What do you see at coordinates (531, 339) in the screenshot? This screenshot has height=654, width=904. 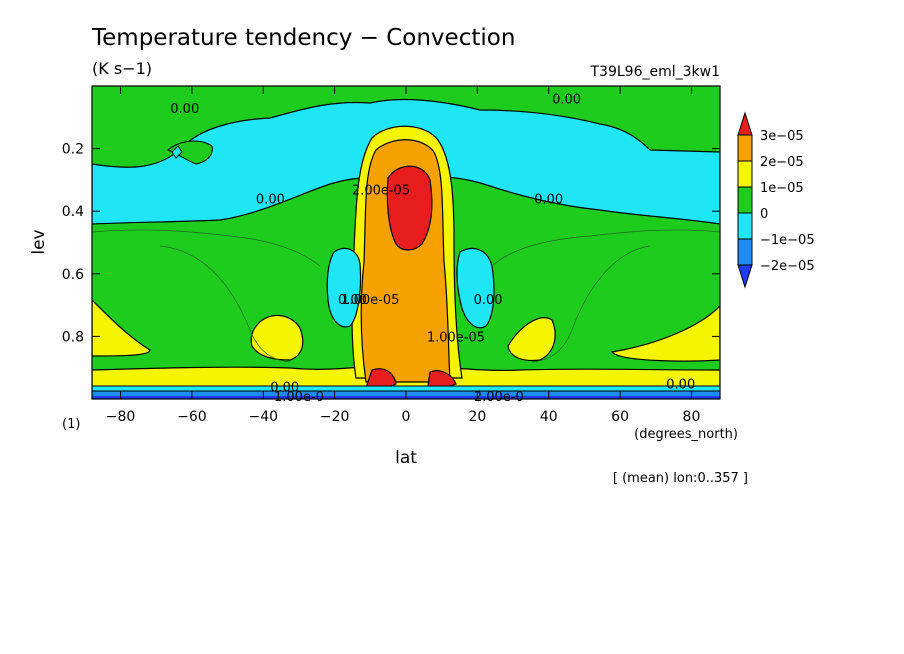 I see `field-yellow-right-lobe` at bounding box center [531, 339].